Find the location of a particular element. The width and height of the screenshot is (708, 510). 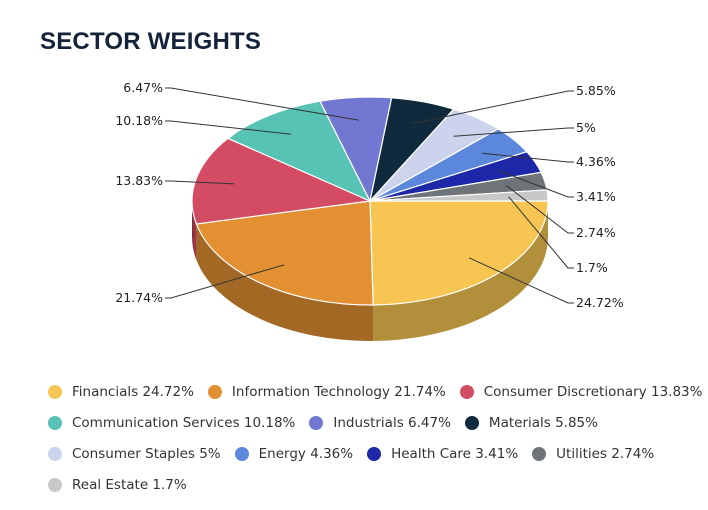

chart-title: SECTOR WEIGHTS is located at coordinates (151, 41).